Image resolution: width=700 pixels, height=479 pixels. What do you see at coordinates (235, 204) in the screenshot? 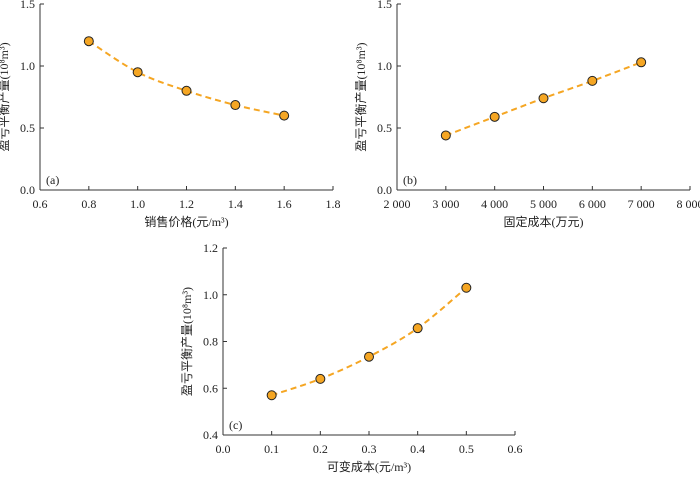
I see `x-tick-label: 1.4` at bounding box center [235, 204].